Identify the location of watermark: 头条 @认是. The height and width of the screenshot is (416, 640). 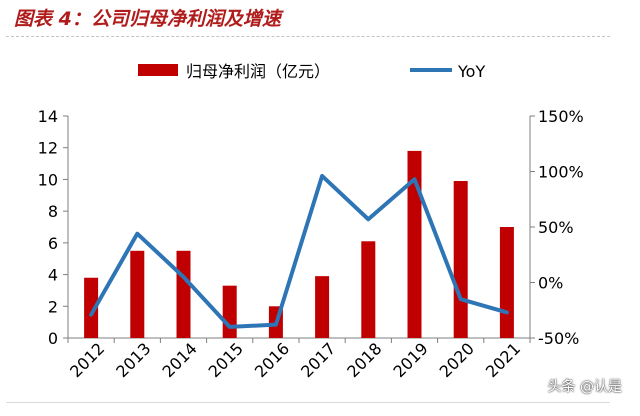
(584, 387).